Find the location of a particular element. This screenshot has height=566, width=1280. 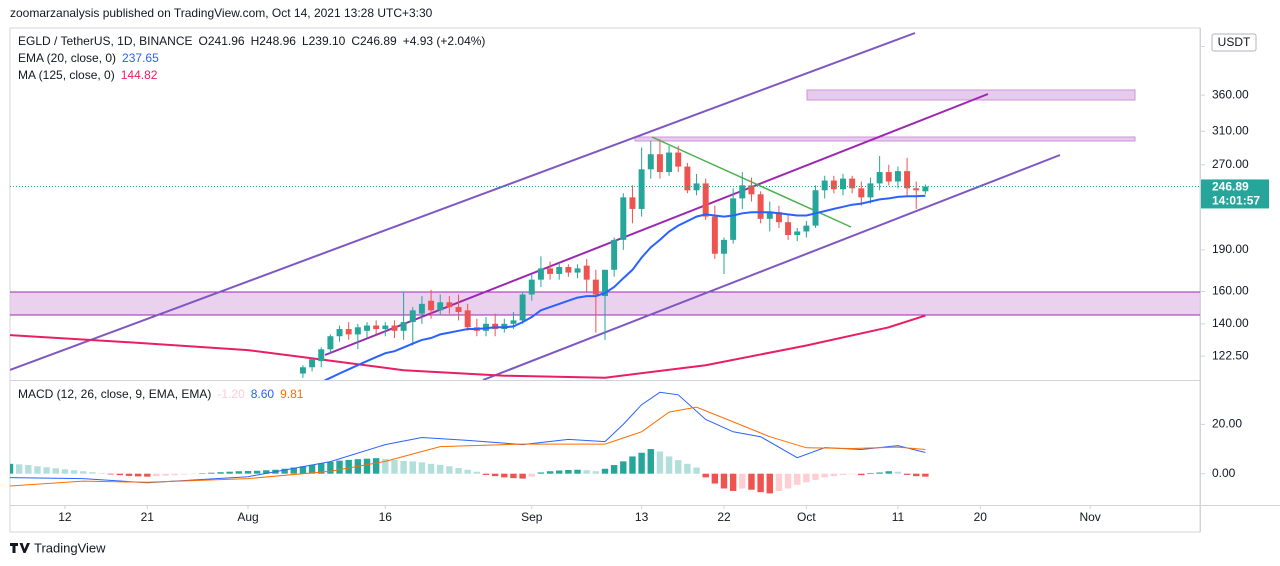

legend-ohlc: H248.96 is located at coordinates (274, 41).